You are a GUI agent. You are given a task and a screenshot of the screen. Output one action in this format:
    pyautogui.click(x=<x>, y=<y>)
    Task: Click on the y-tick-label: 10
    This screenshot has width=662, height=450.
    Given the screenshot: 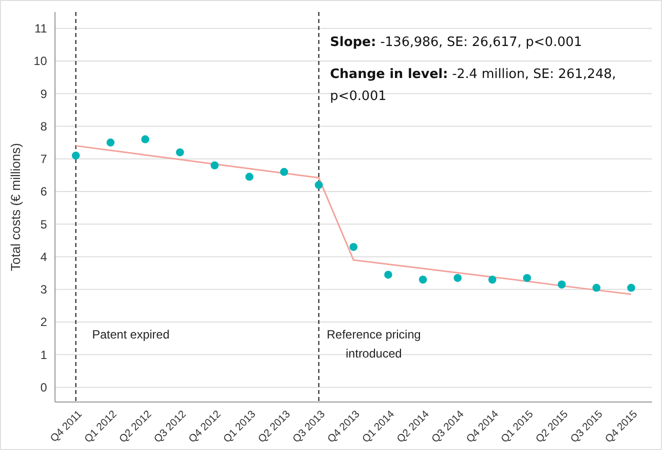 What is the action you would take?
    pyautogui.click(x=41, y=61)
    